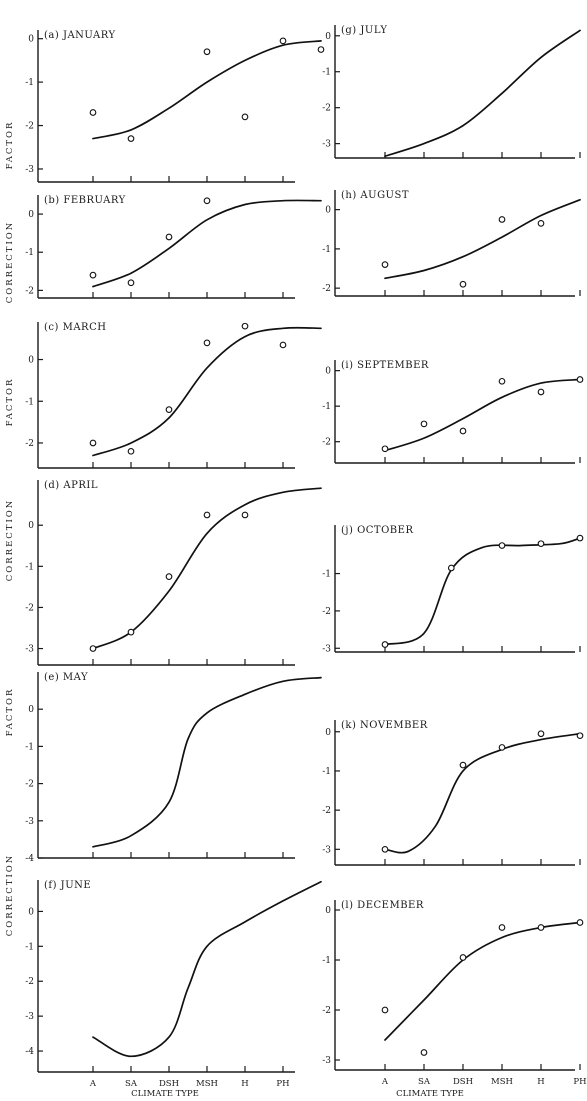  What do you see at coordinates (67, 885) in the screenshot?
I see `panel-title: (f) JUNE` at bounding box center [67, 885].